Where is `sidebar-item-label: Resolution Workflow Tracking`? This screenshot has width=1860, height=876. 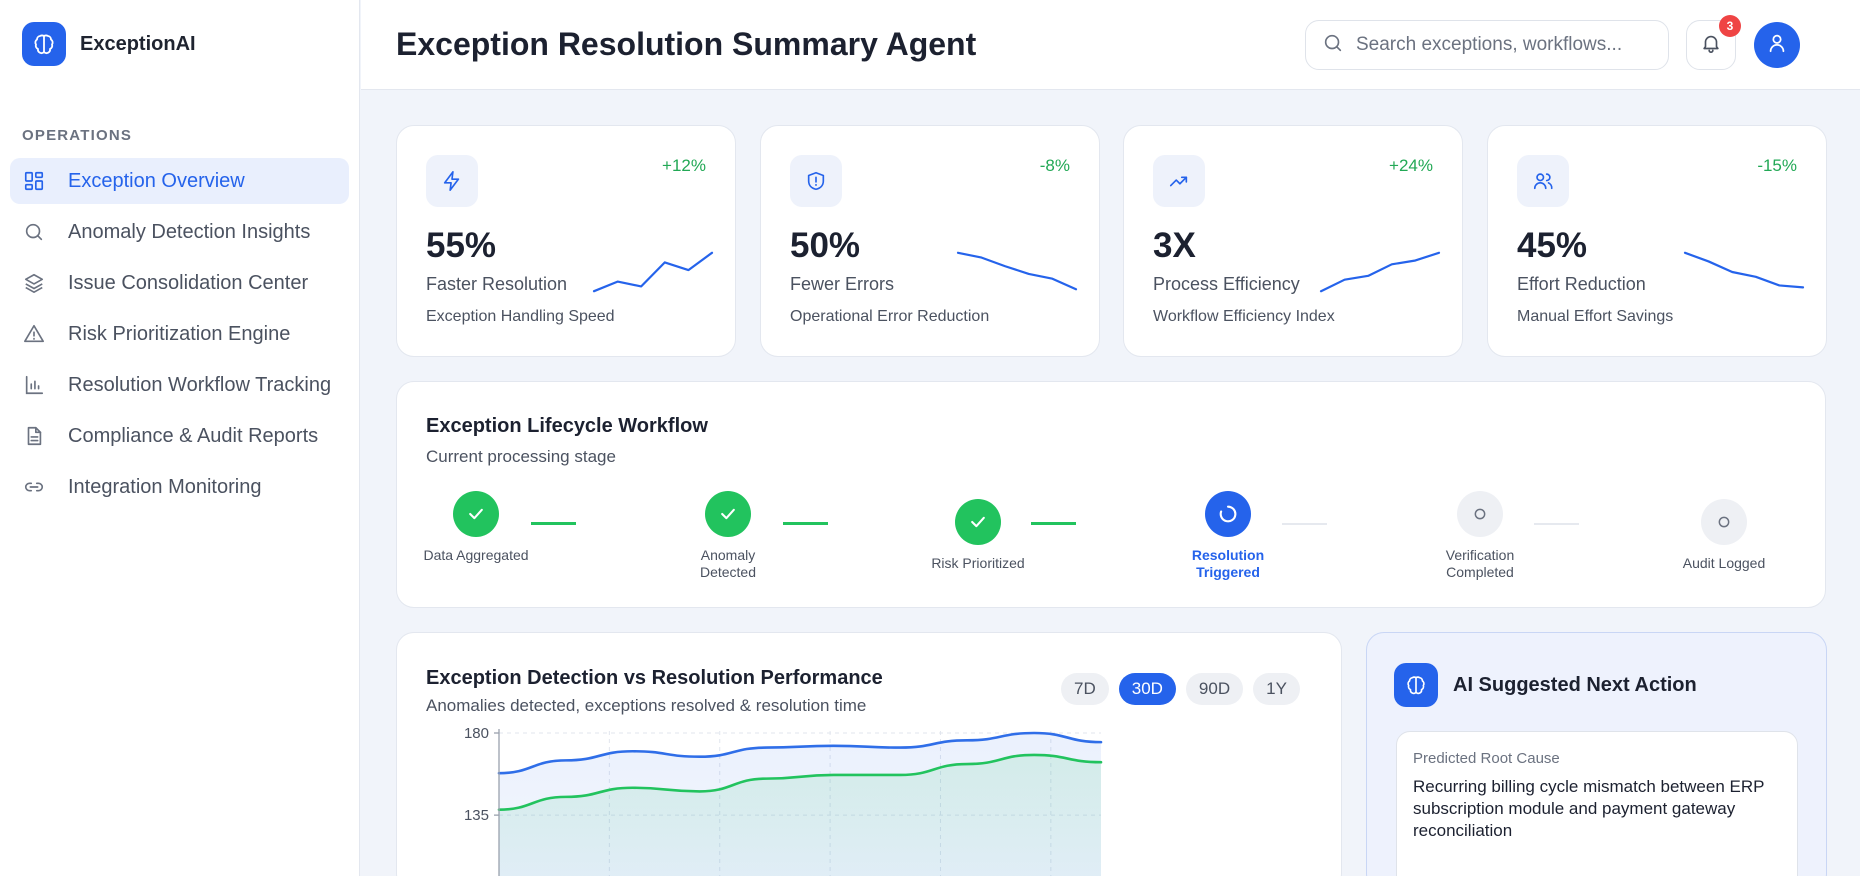 sidebar-item-label: Resolution Workflow Tracking is located at coordinates (200, 384).